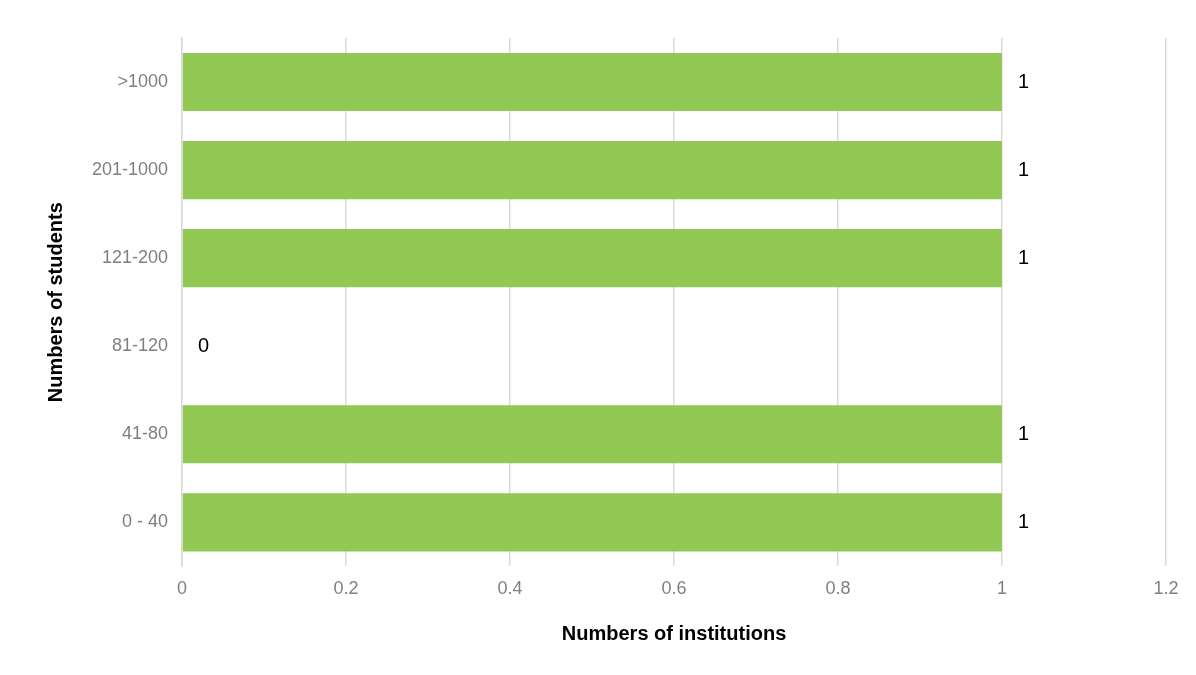  I want to click on y-tick-label: >1000, so click(143, 81).